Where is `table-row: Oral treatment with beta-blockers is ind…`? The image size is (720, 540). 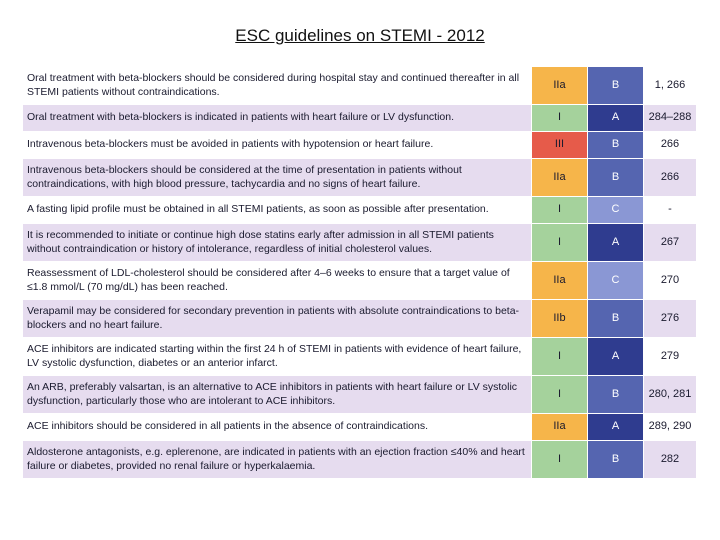 table-row: Oral treatment with beta-blockers is ind… is located at coordinates (359, 118).